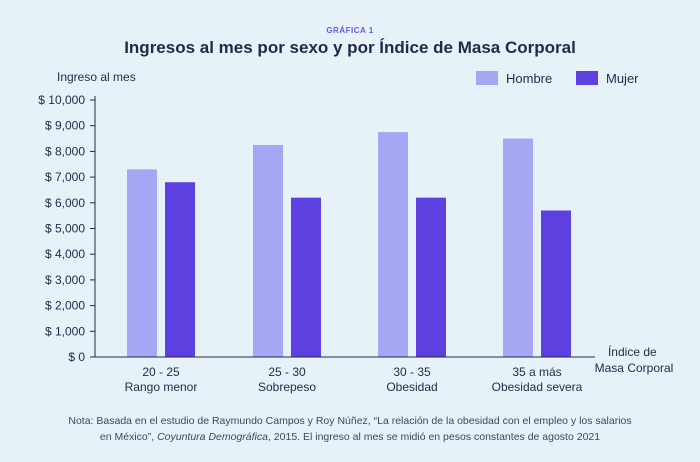  I want to click on x-category-label: 25 - 30 Sobrepeso, so click(287, 379).